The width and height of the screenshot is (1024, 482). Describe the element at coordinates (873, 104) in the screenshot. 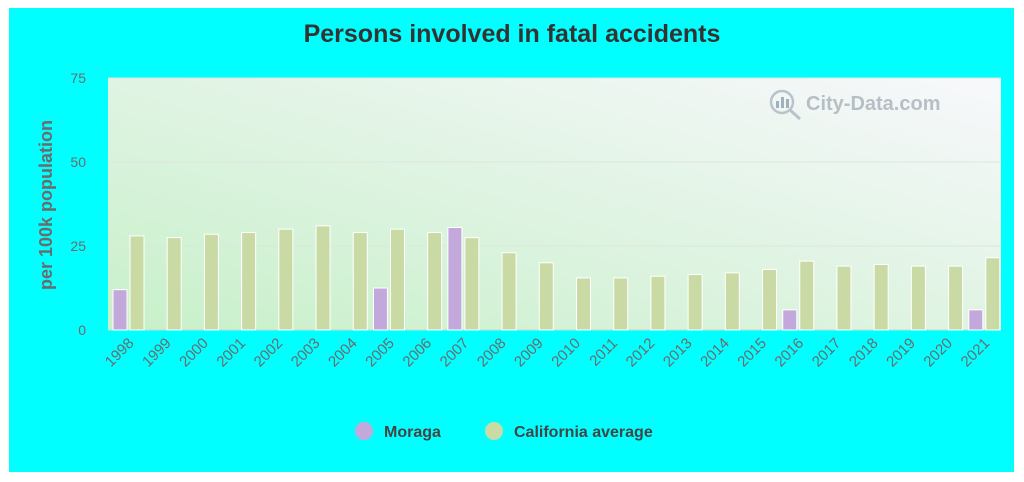

I see `watermark-text: City-Data.com` at that location.